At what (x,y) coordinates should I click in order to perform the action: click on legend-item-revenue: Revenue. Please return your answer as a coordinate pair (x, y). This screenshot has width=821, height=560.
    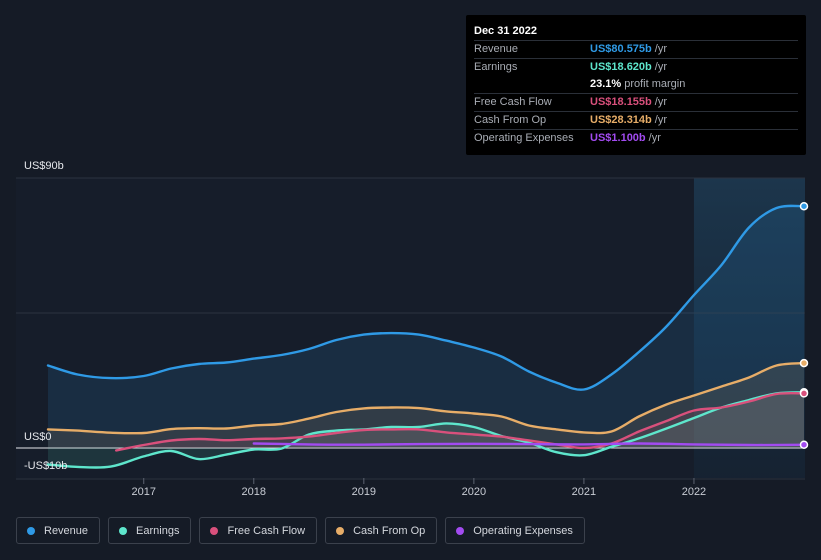
    Looking at the image, I should click on (58, 530).